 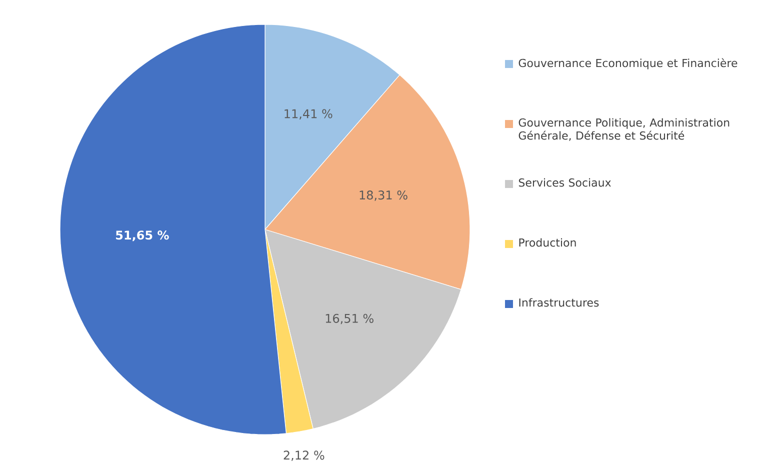 What do you see at coordinates (142, 236) in the screenshot?
I see `data-label: 51,65 %` at bounding box center [142, 236].